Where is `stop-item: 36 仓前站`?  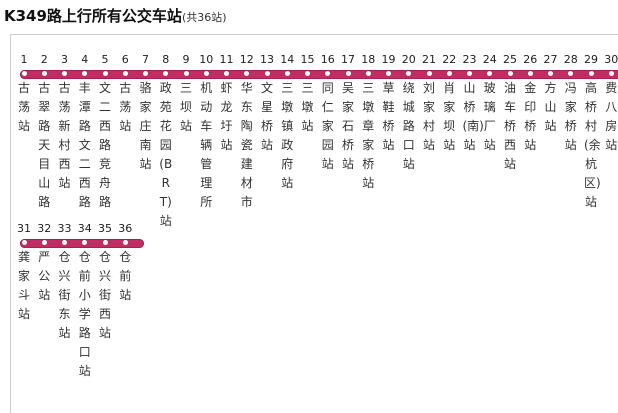 stop-item: 36 仓前站 is located at coordinates (125, 263).